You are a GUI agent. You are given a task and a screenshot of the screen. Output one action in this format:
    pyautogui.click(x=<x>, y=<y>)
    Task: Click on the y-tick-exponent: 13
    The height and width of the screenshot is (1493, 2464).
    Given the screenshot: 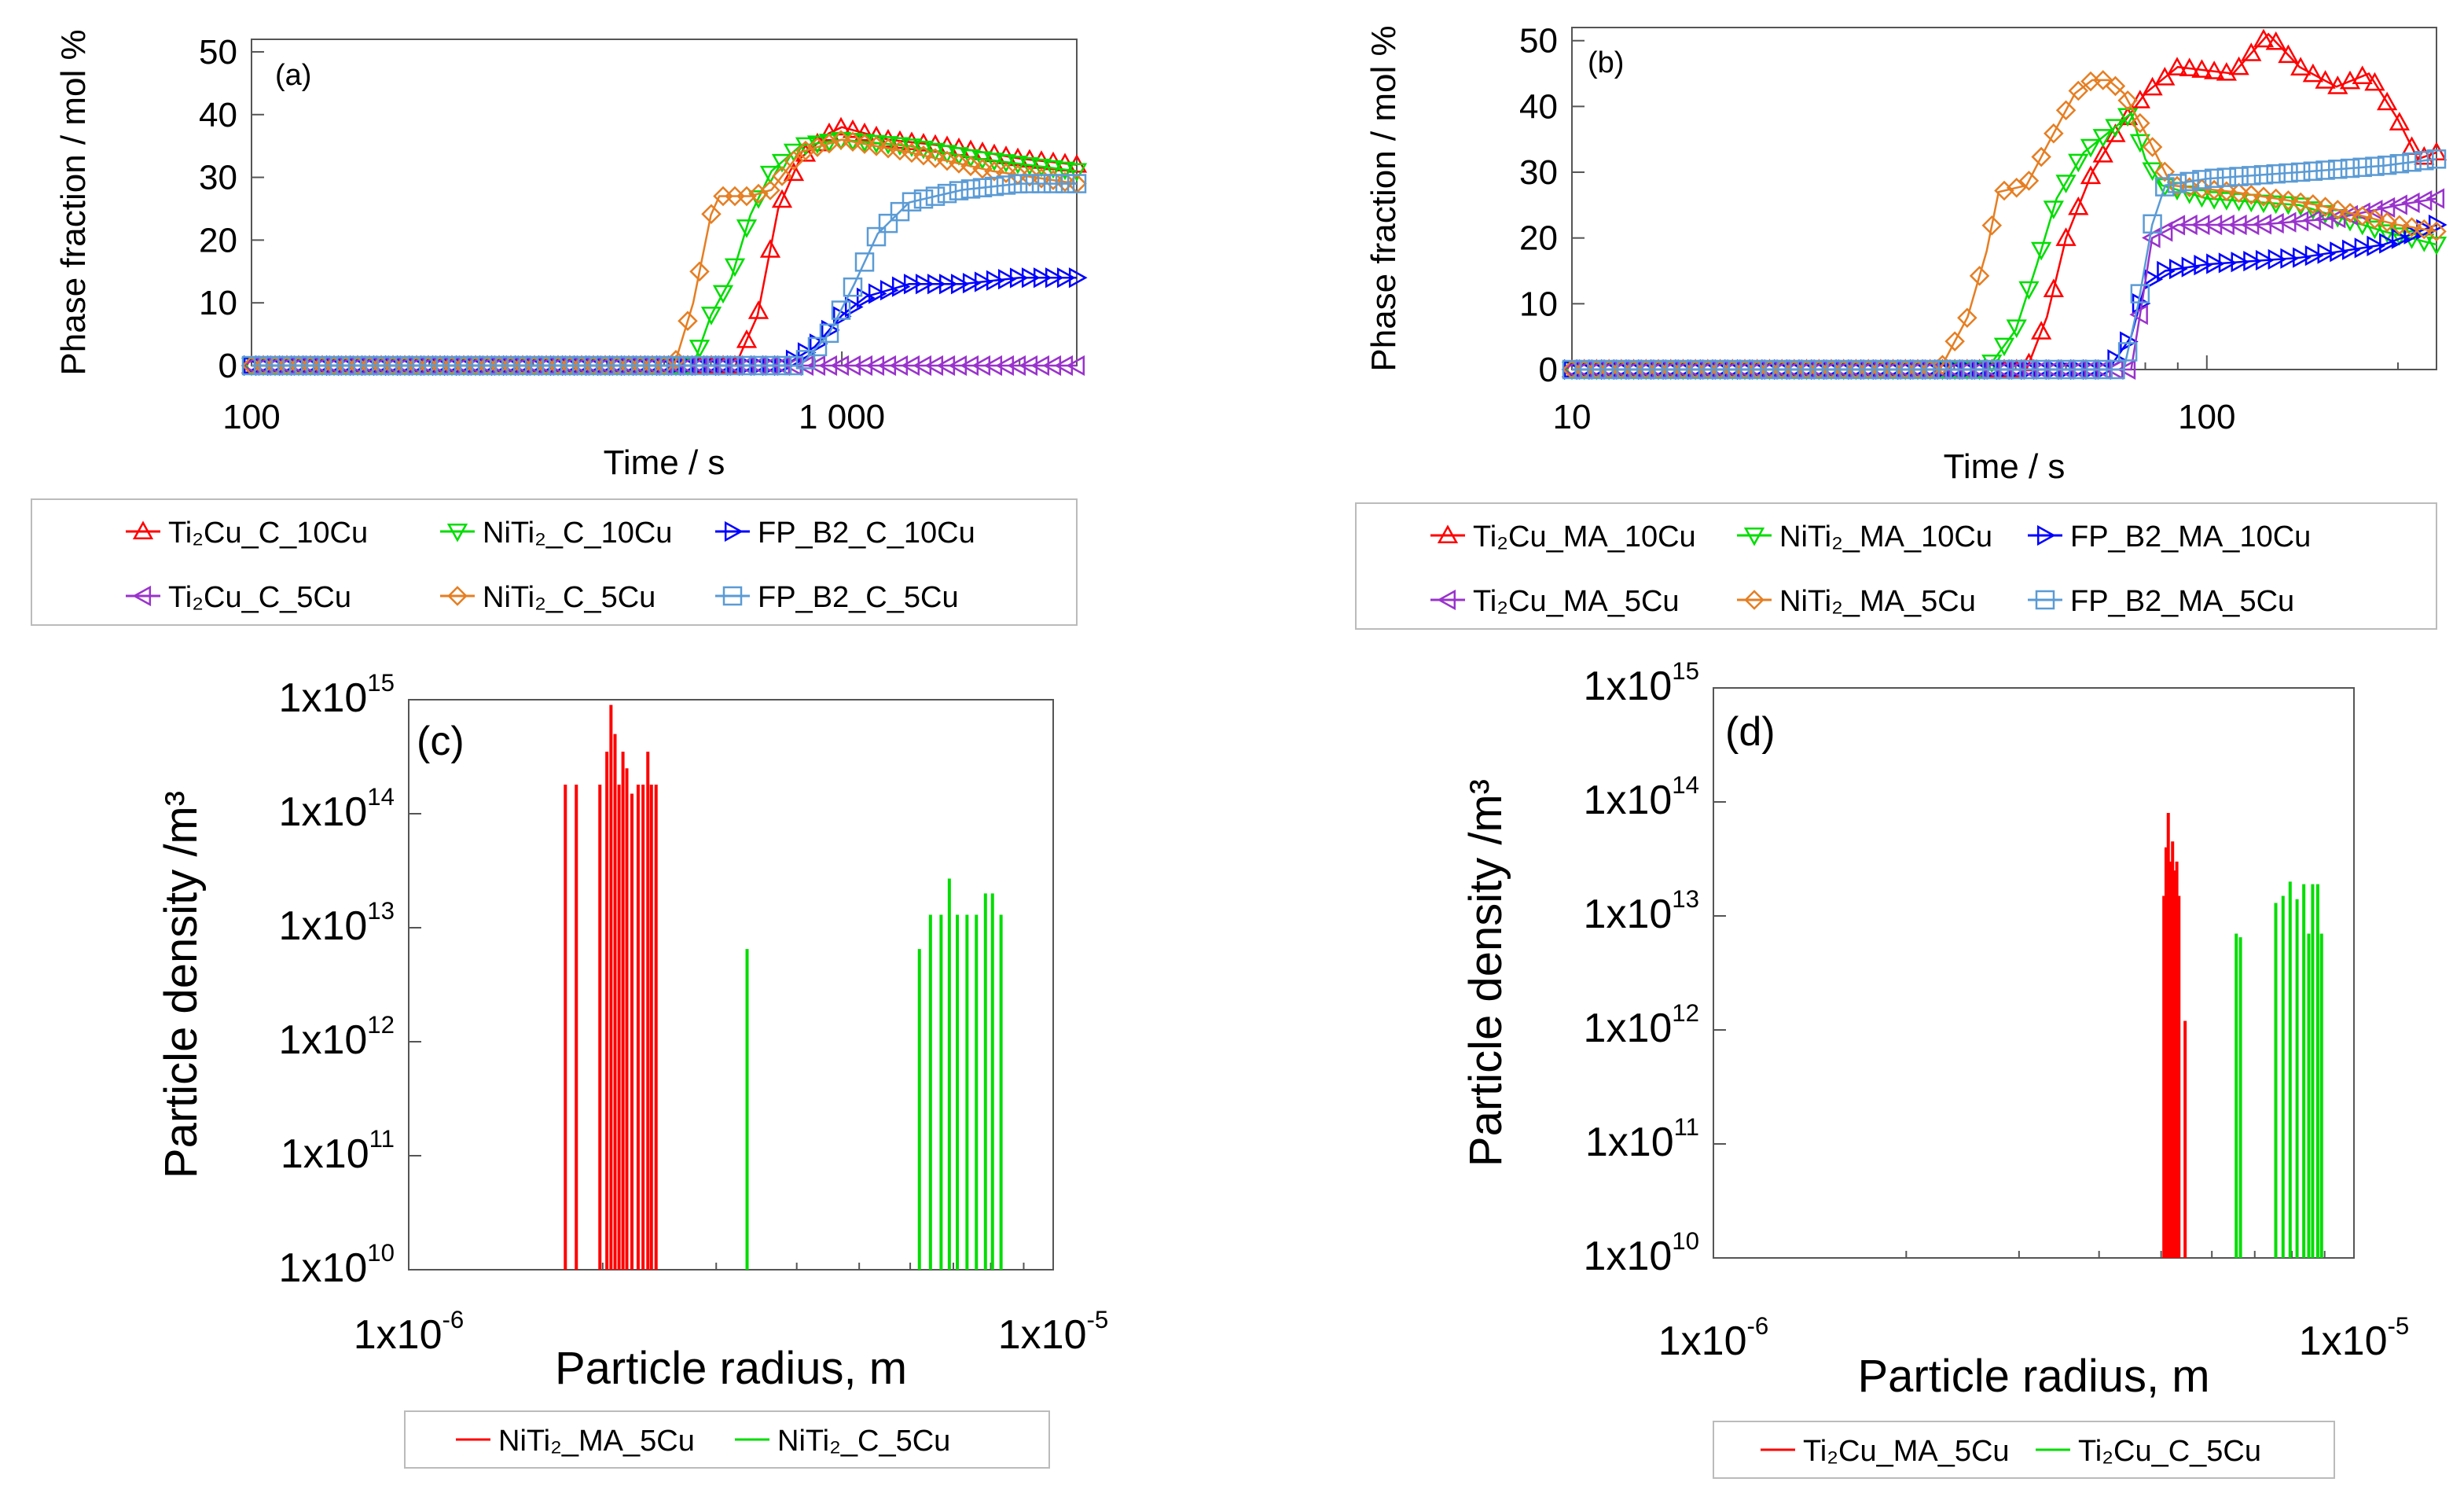 What is the action you would take?
    pyautogui.click(x=381, y=911)
    